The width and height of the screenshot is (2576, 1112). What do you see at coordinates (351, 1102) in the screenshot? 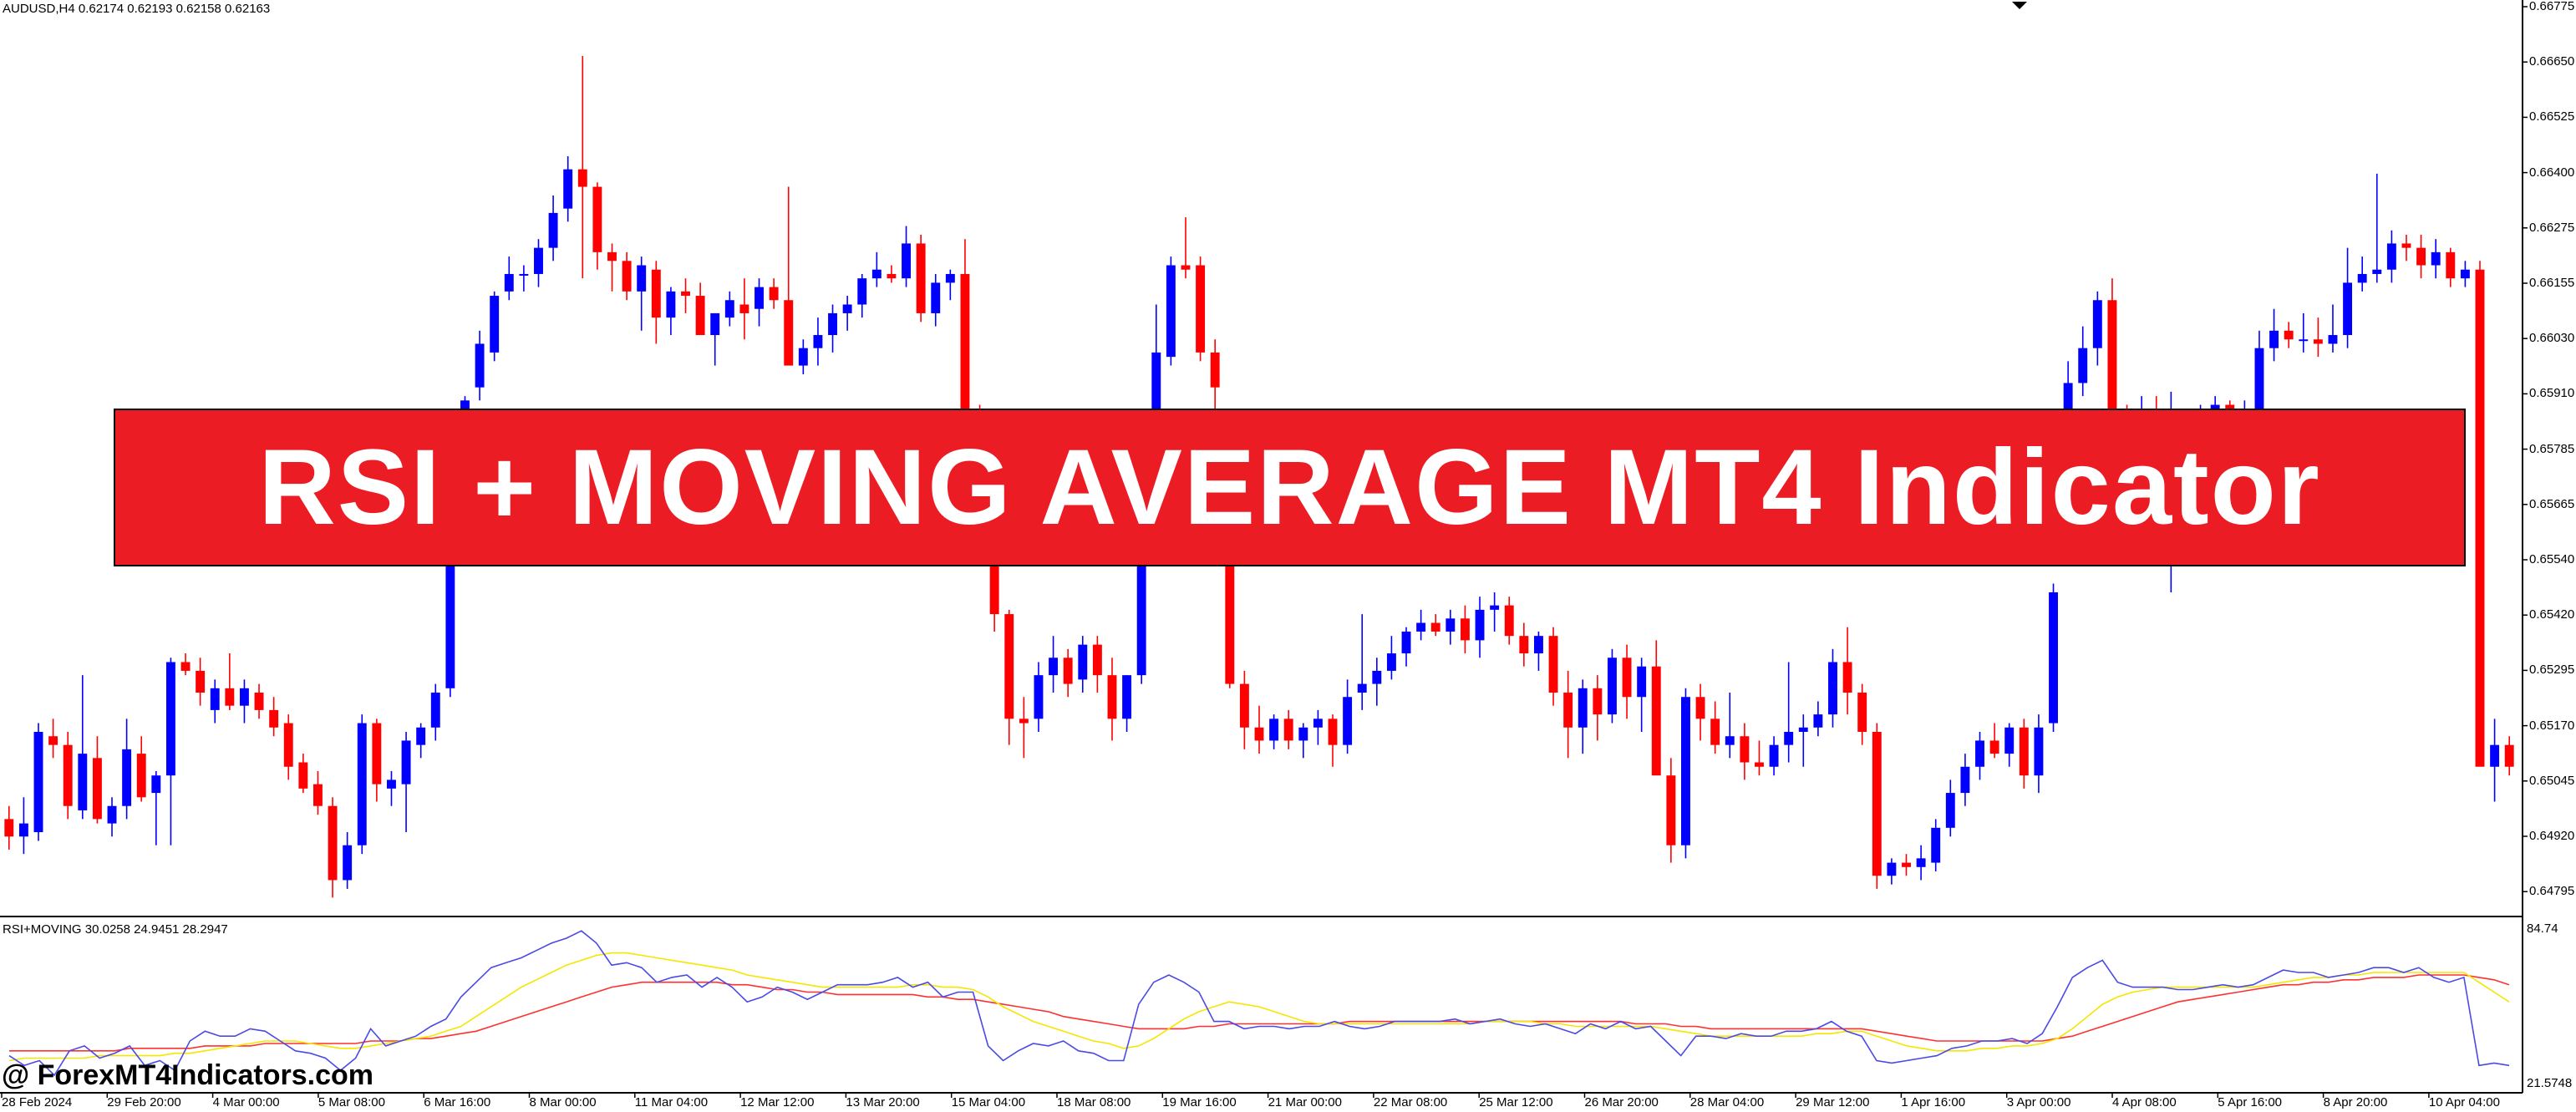
I see `time-label: 5 Mar 08:00` at bounding box center [351, 1102].